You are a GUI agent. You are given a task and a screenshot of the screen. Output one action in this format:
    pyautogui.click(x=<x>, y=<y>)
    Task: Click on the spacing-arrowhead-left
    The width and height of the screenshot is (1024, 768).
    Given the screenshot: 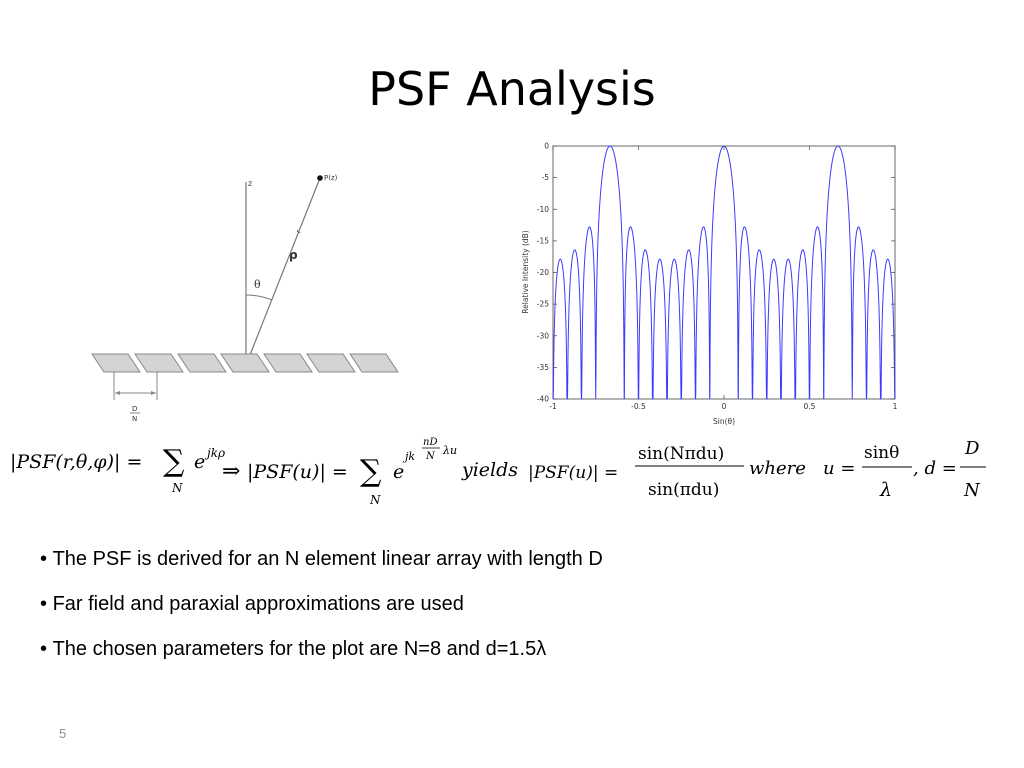 What is the action you would take?
    pyautogui.click(x=117, y=393)
    